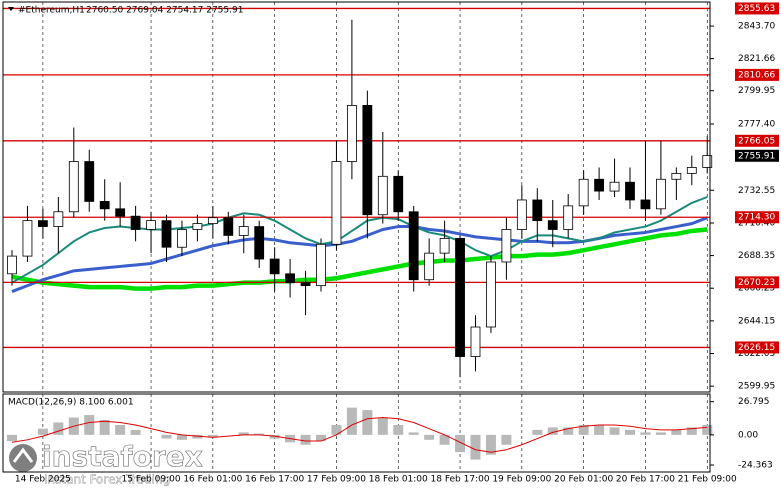 The image size is (781, 489). I want to click on watermark-logo, so click(23, 458).